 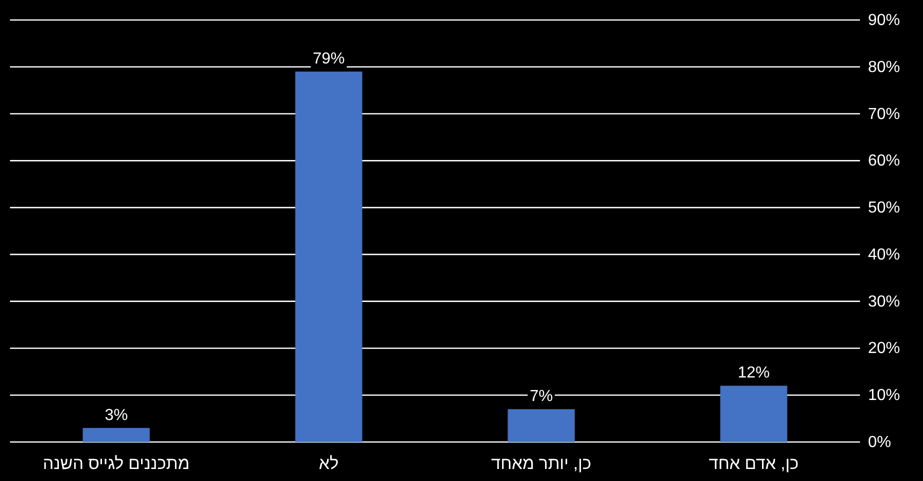 I want to click on x-tick-label: מתכננים לגייס השנה, so click(x=116, y=463).